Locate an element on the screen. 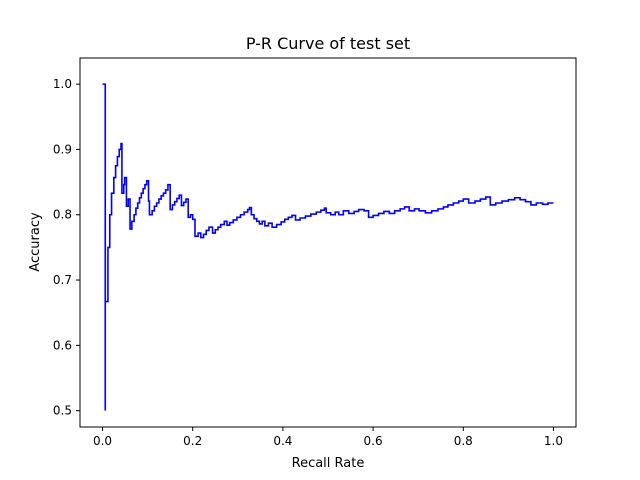 This screenshot has width=640, height=480. x-tick-label: 0.2 is located at coordinates (192, 441).